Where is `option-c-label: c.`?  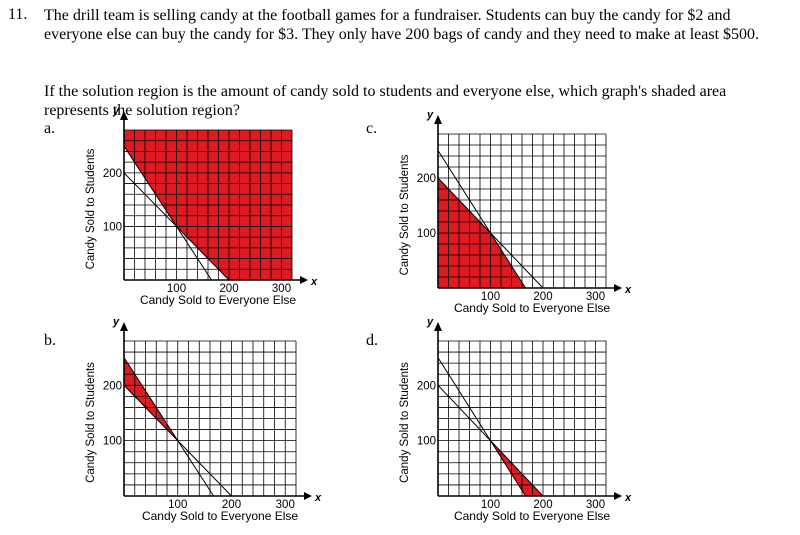
option-c-label: c. is located at coordinates (372, 128).